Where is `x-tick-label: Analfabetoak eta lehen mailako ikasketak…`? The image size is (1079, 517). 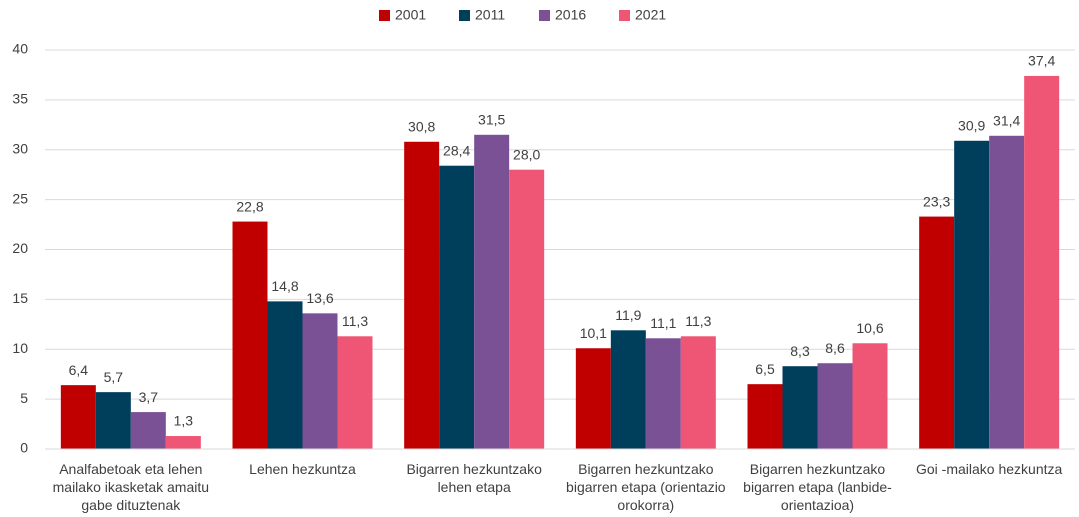
x-tick-label: Analfabetoak eta lehen mailako ikasketak… is located at coordinates (131, 487).